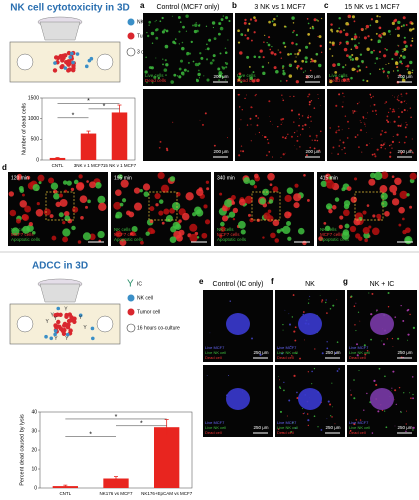 This screenshot has width=419, height=500. Describe the element at coordinates (120, 165) in the screenshot. I see `x-tick-label: 15 NK v 1 MCF7` at that location.